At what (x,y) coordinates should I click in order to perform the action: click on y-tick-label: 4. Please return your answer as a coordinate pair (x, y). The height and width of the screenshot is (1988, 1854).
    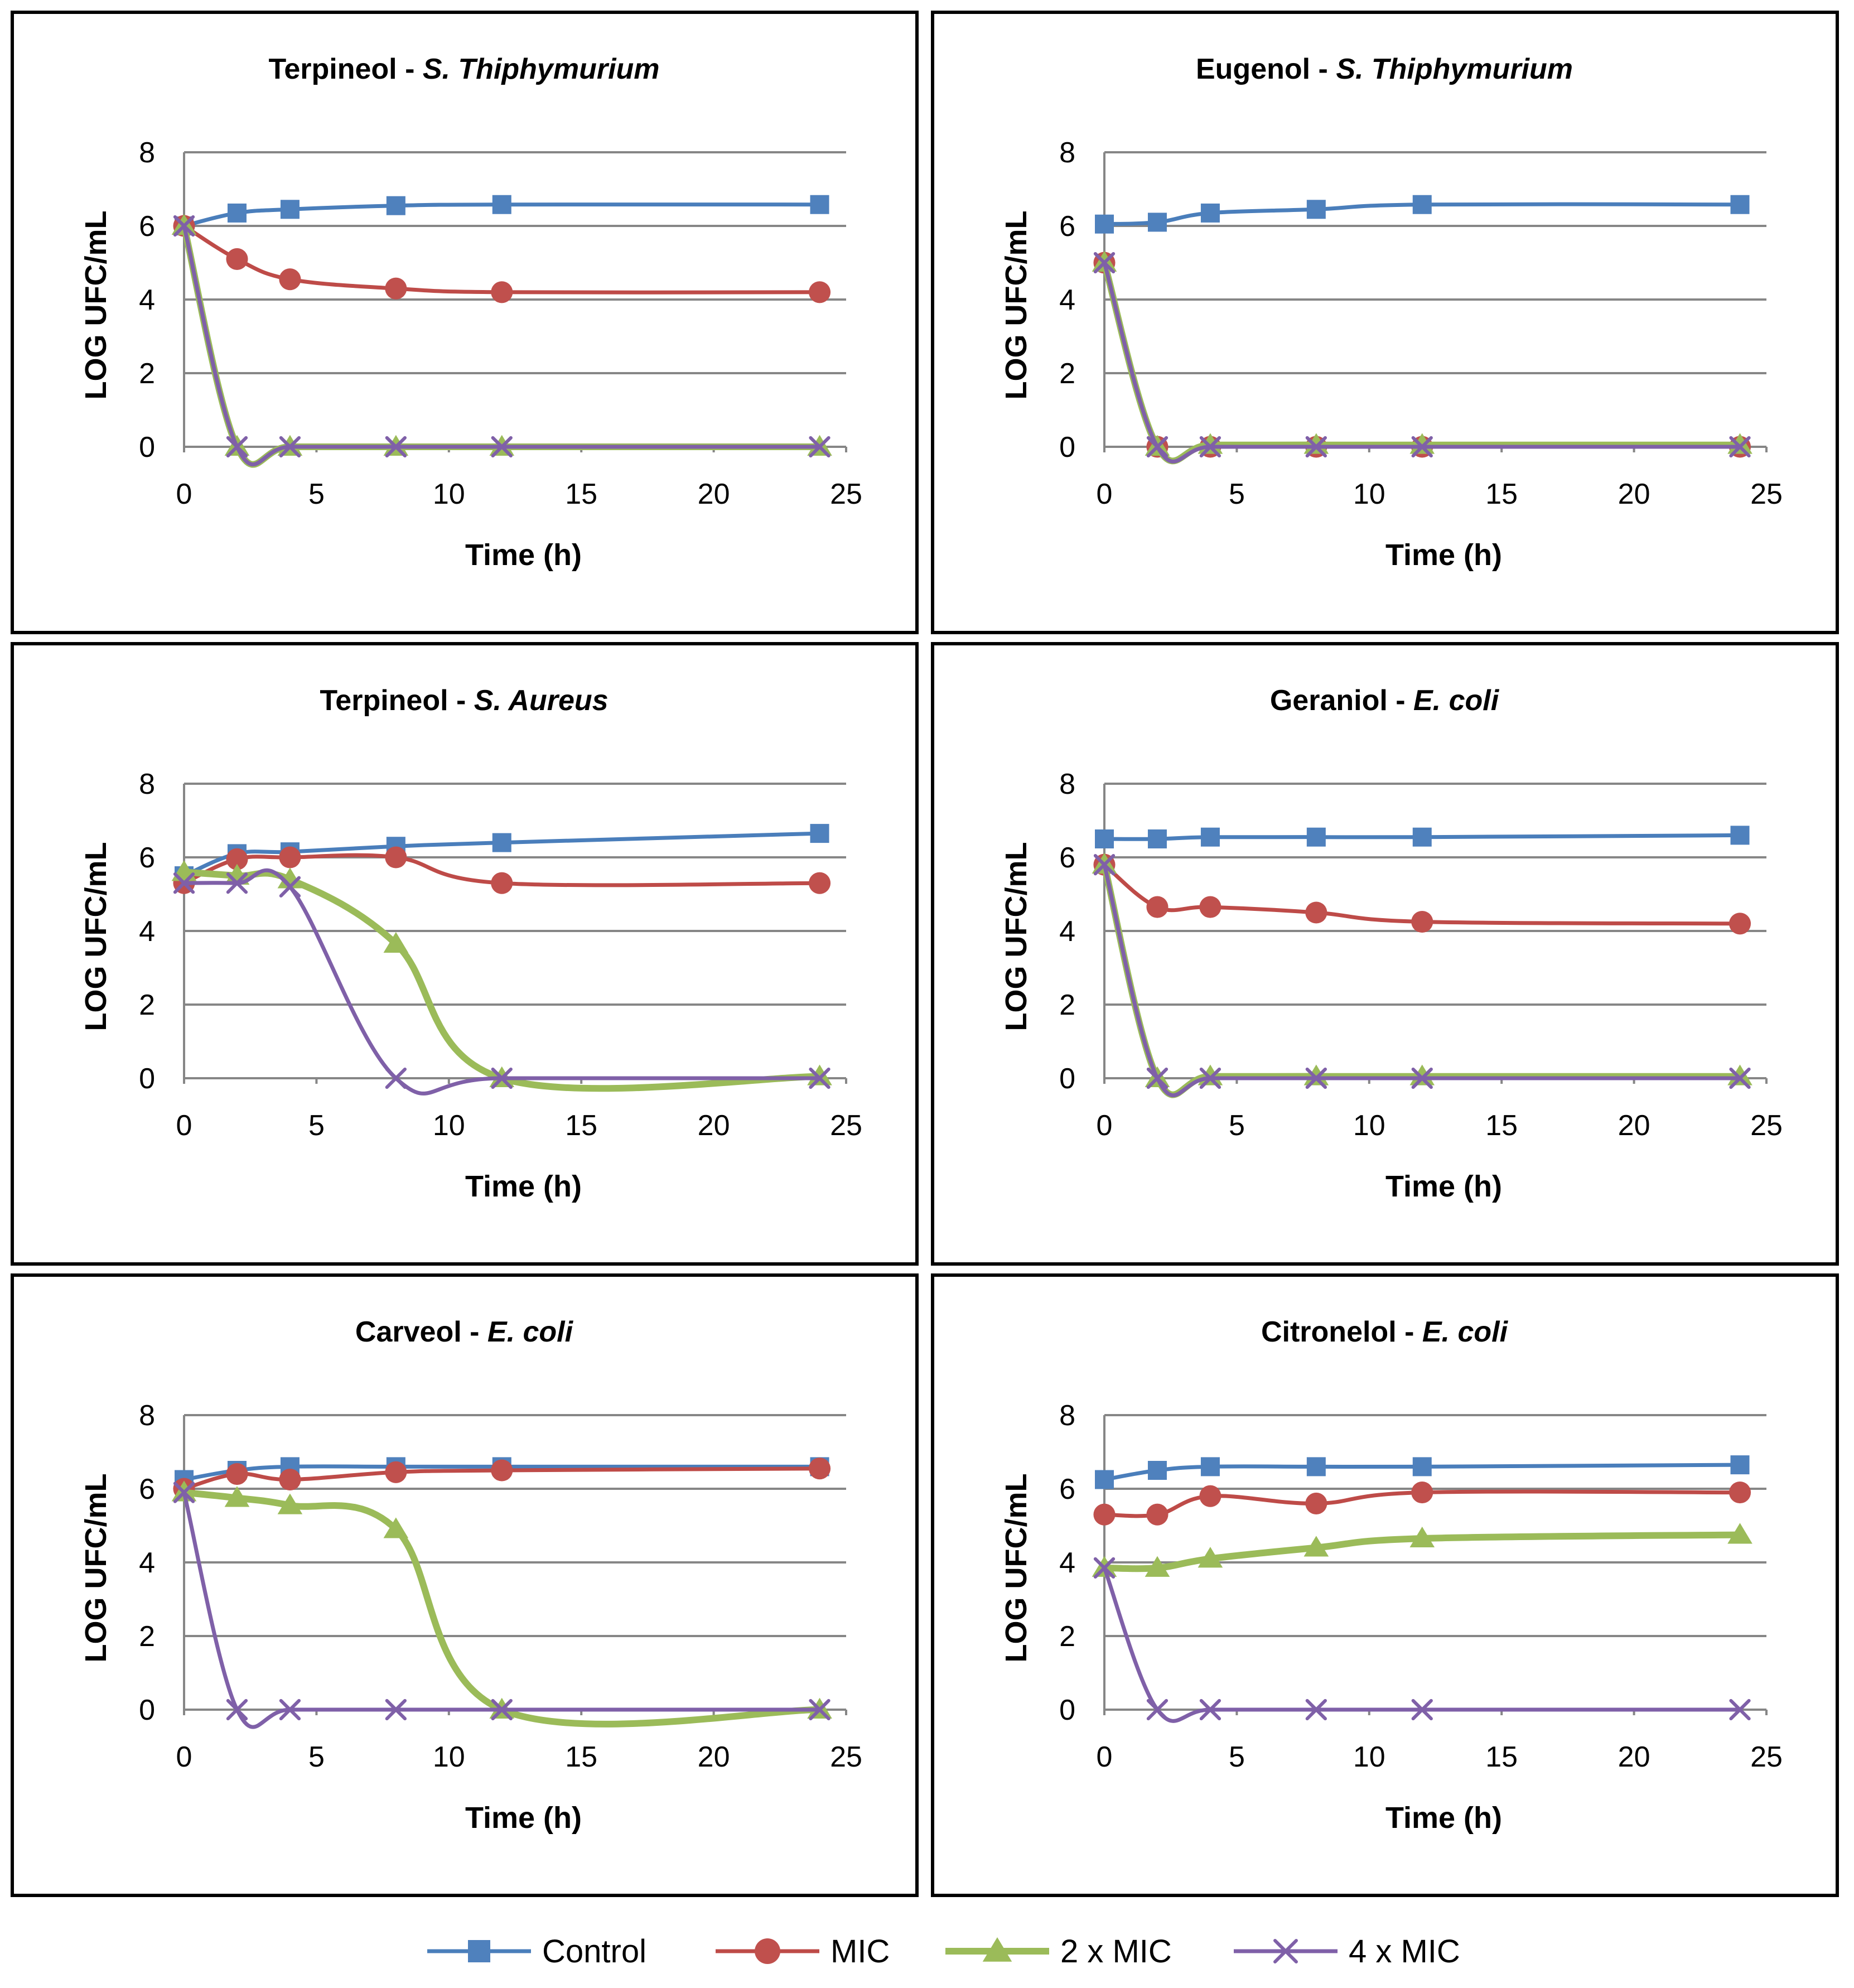
    Looking at the image, I should click on (147, 931).